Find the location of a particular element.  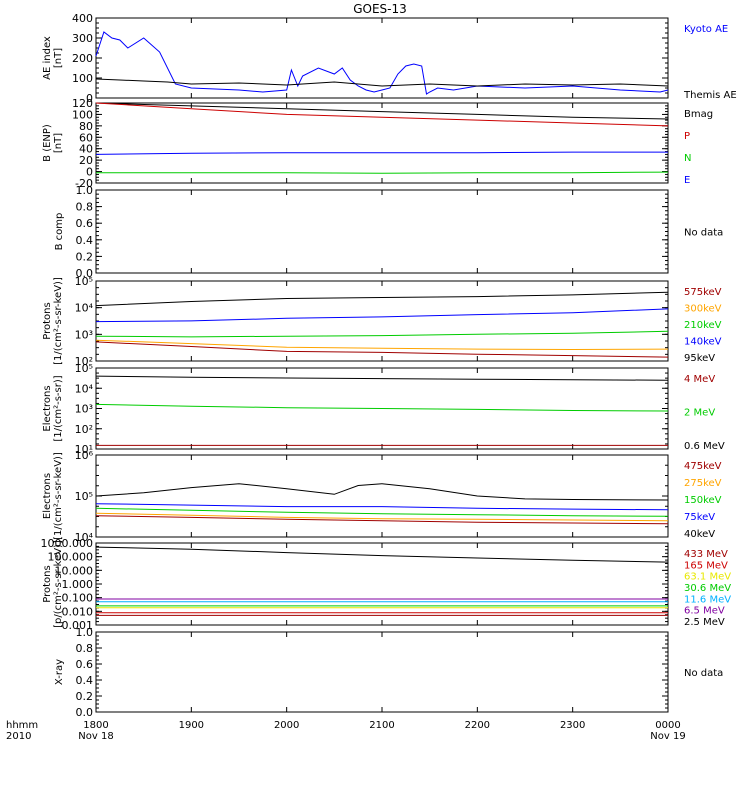

legend-entry: 30.6 MeV is located at coordinates (707, 588).